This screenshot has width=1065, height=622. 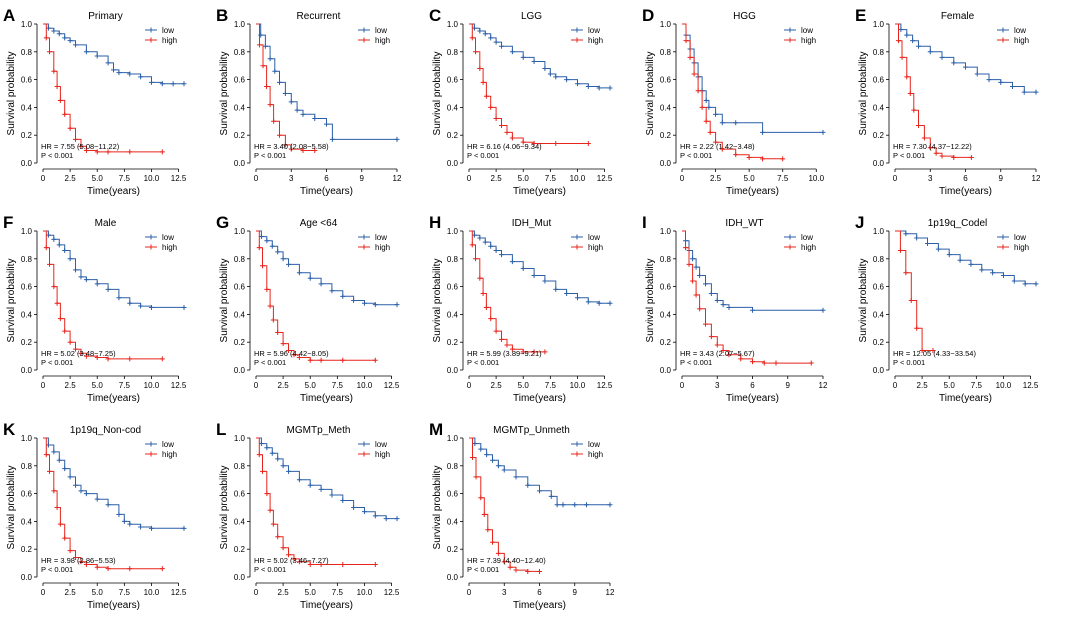 I want to click on y-tick-label: 0.8, so click(x=453, y=466).